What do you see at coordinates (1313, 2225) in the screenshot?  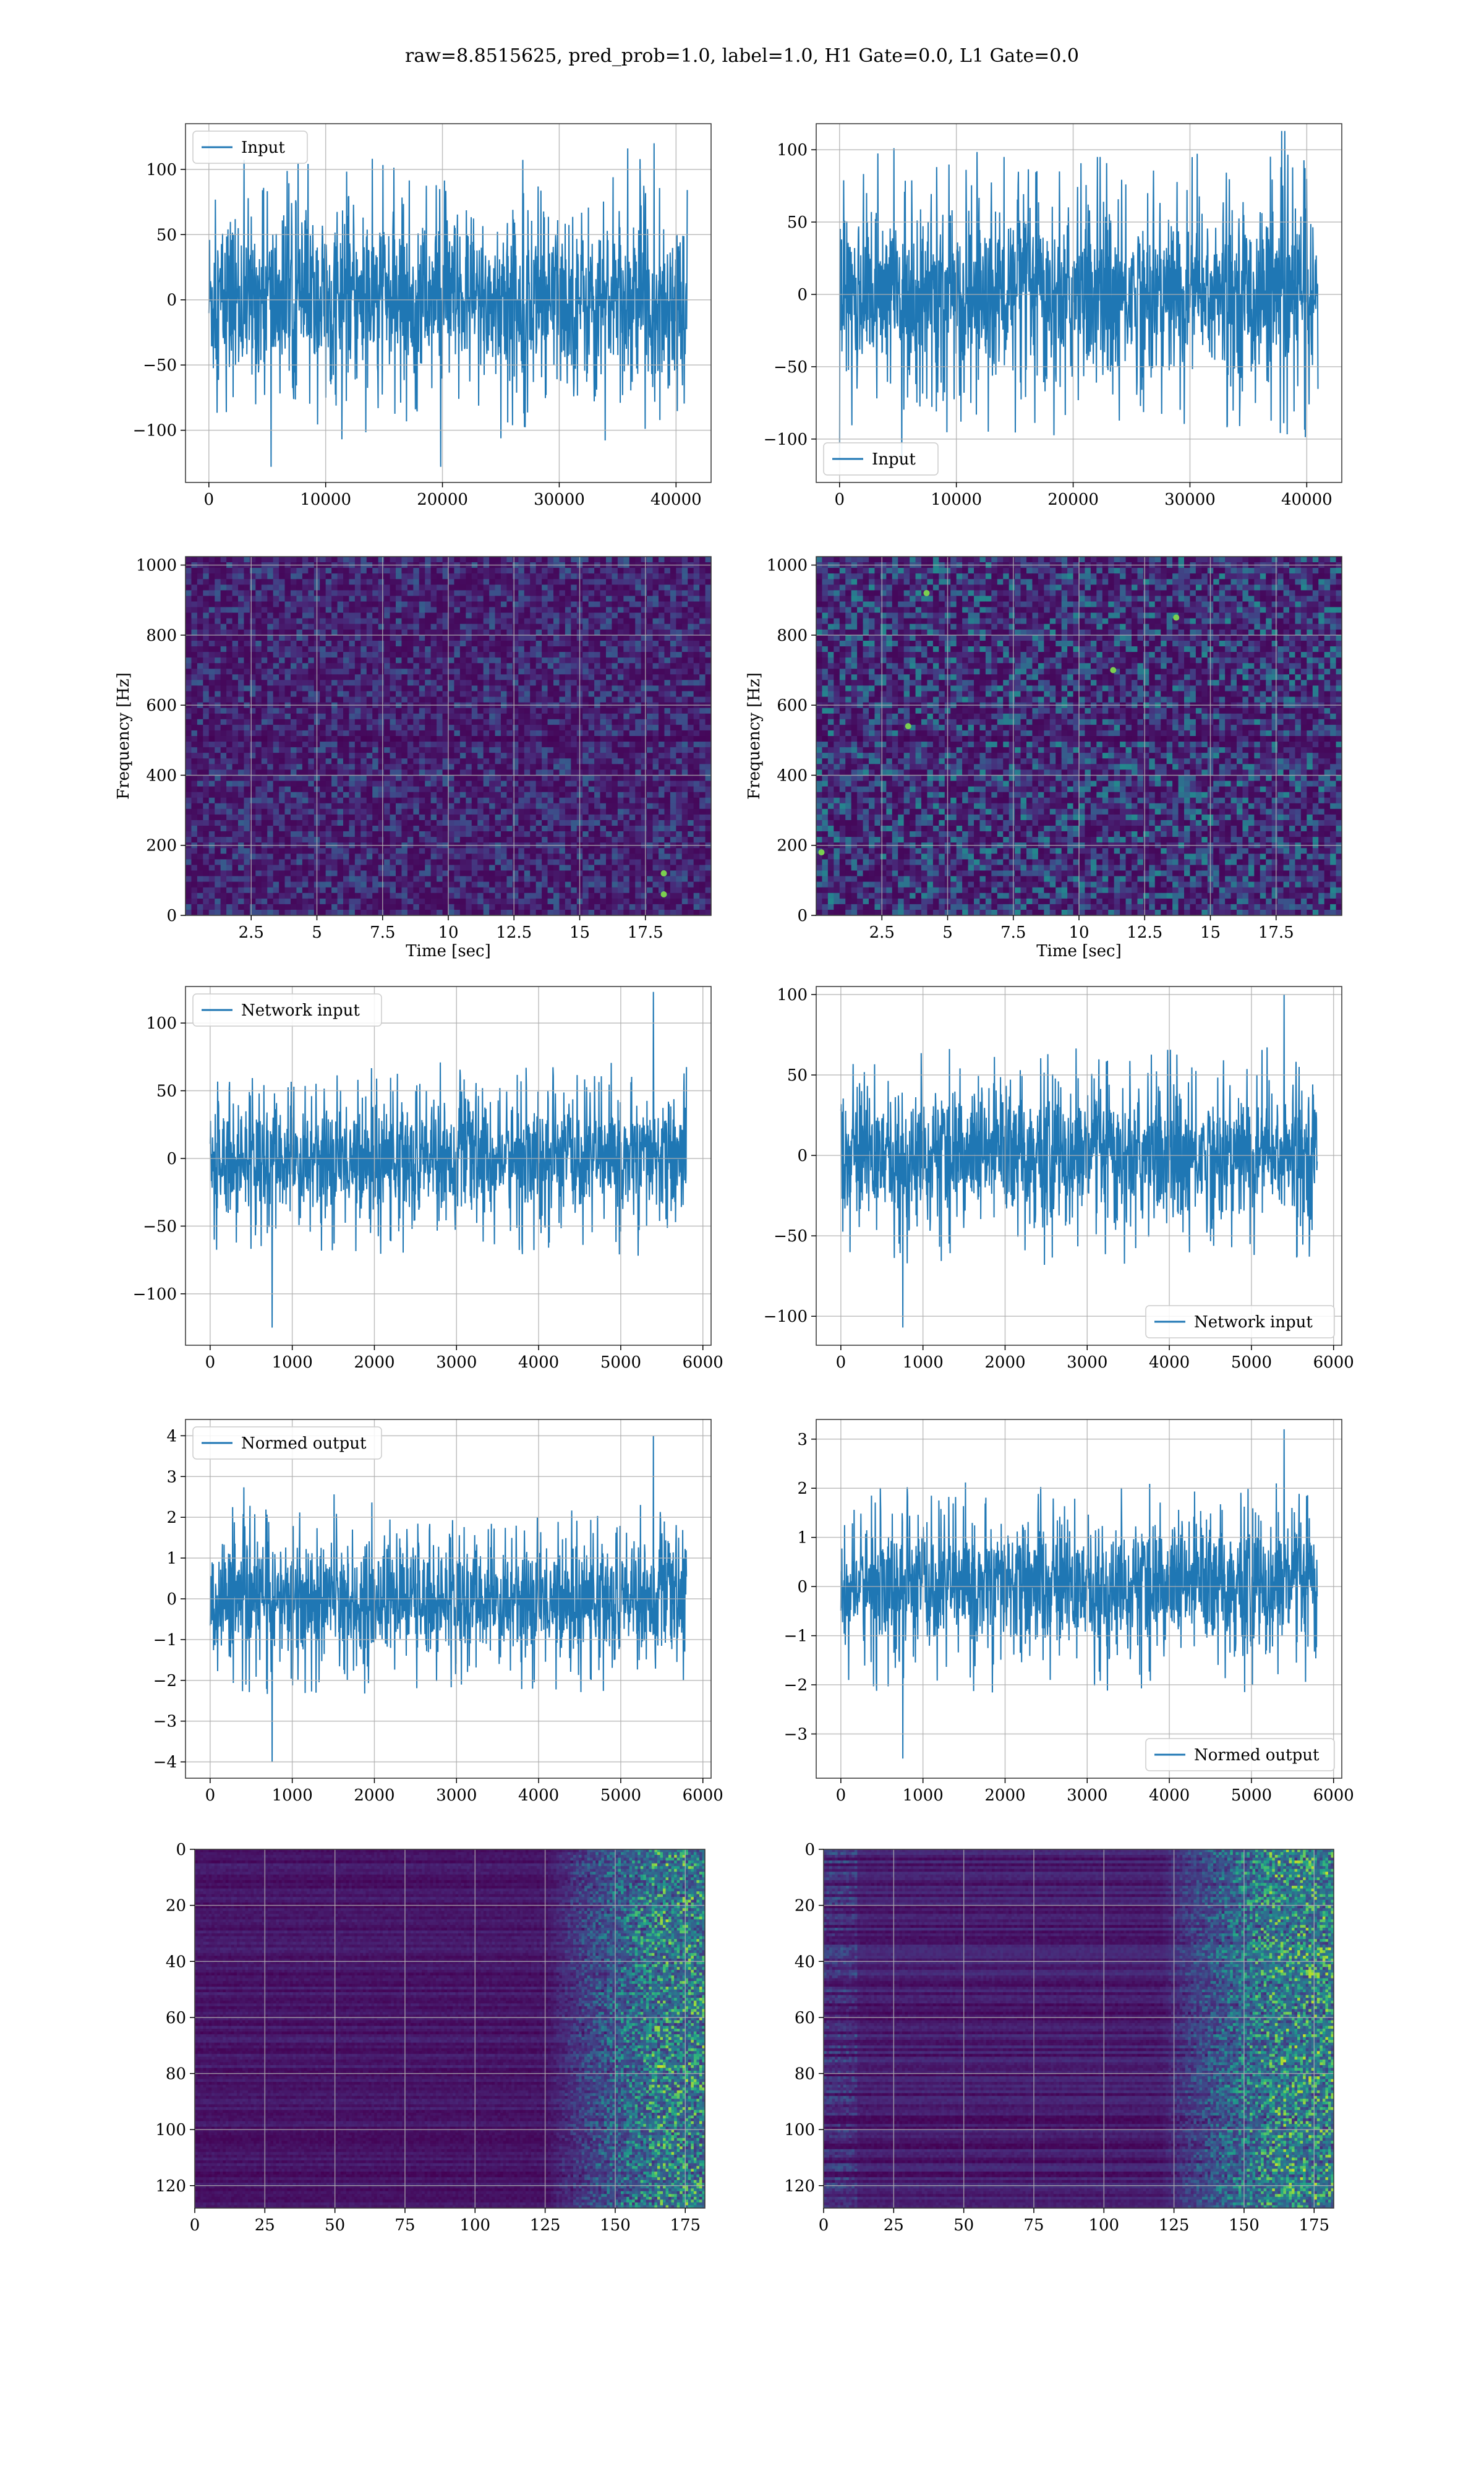 I see `x-tick-label: 175` at bounding box center [1313, 2225].